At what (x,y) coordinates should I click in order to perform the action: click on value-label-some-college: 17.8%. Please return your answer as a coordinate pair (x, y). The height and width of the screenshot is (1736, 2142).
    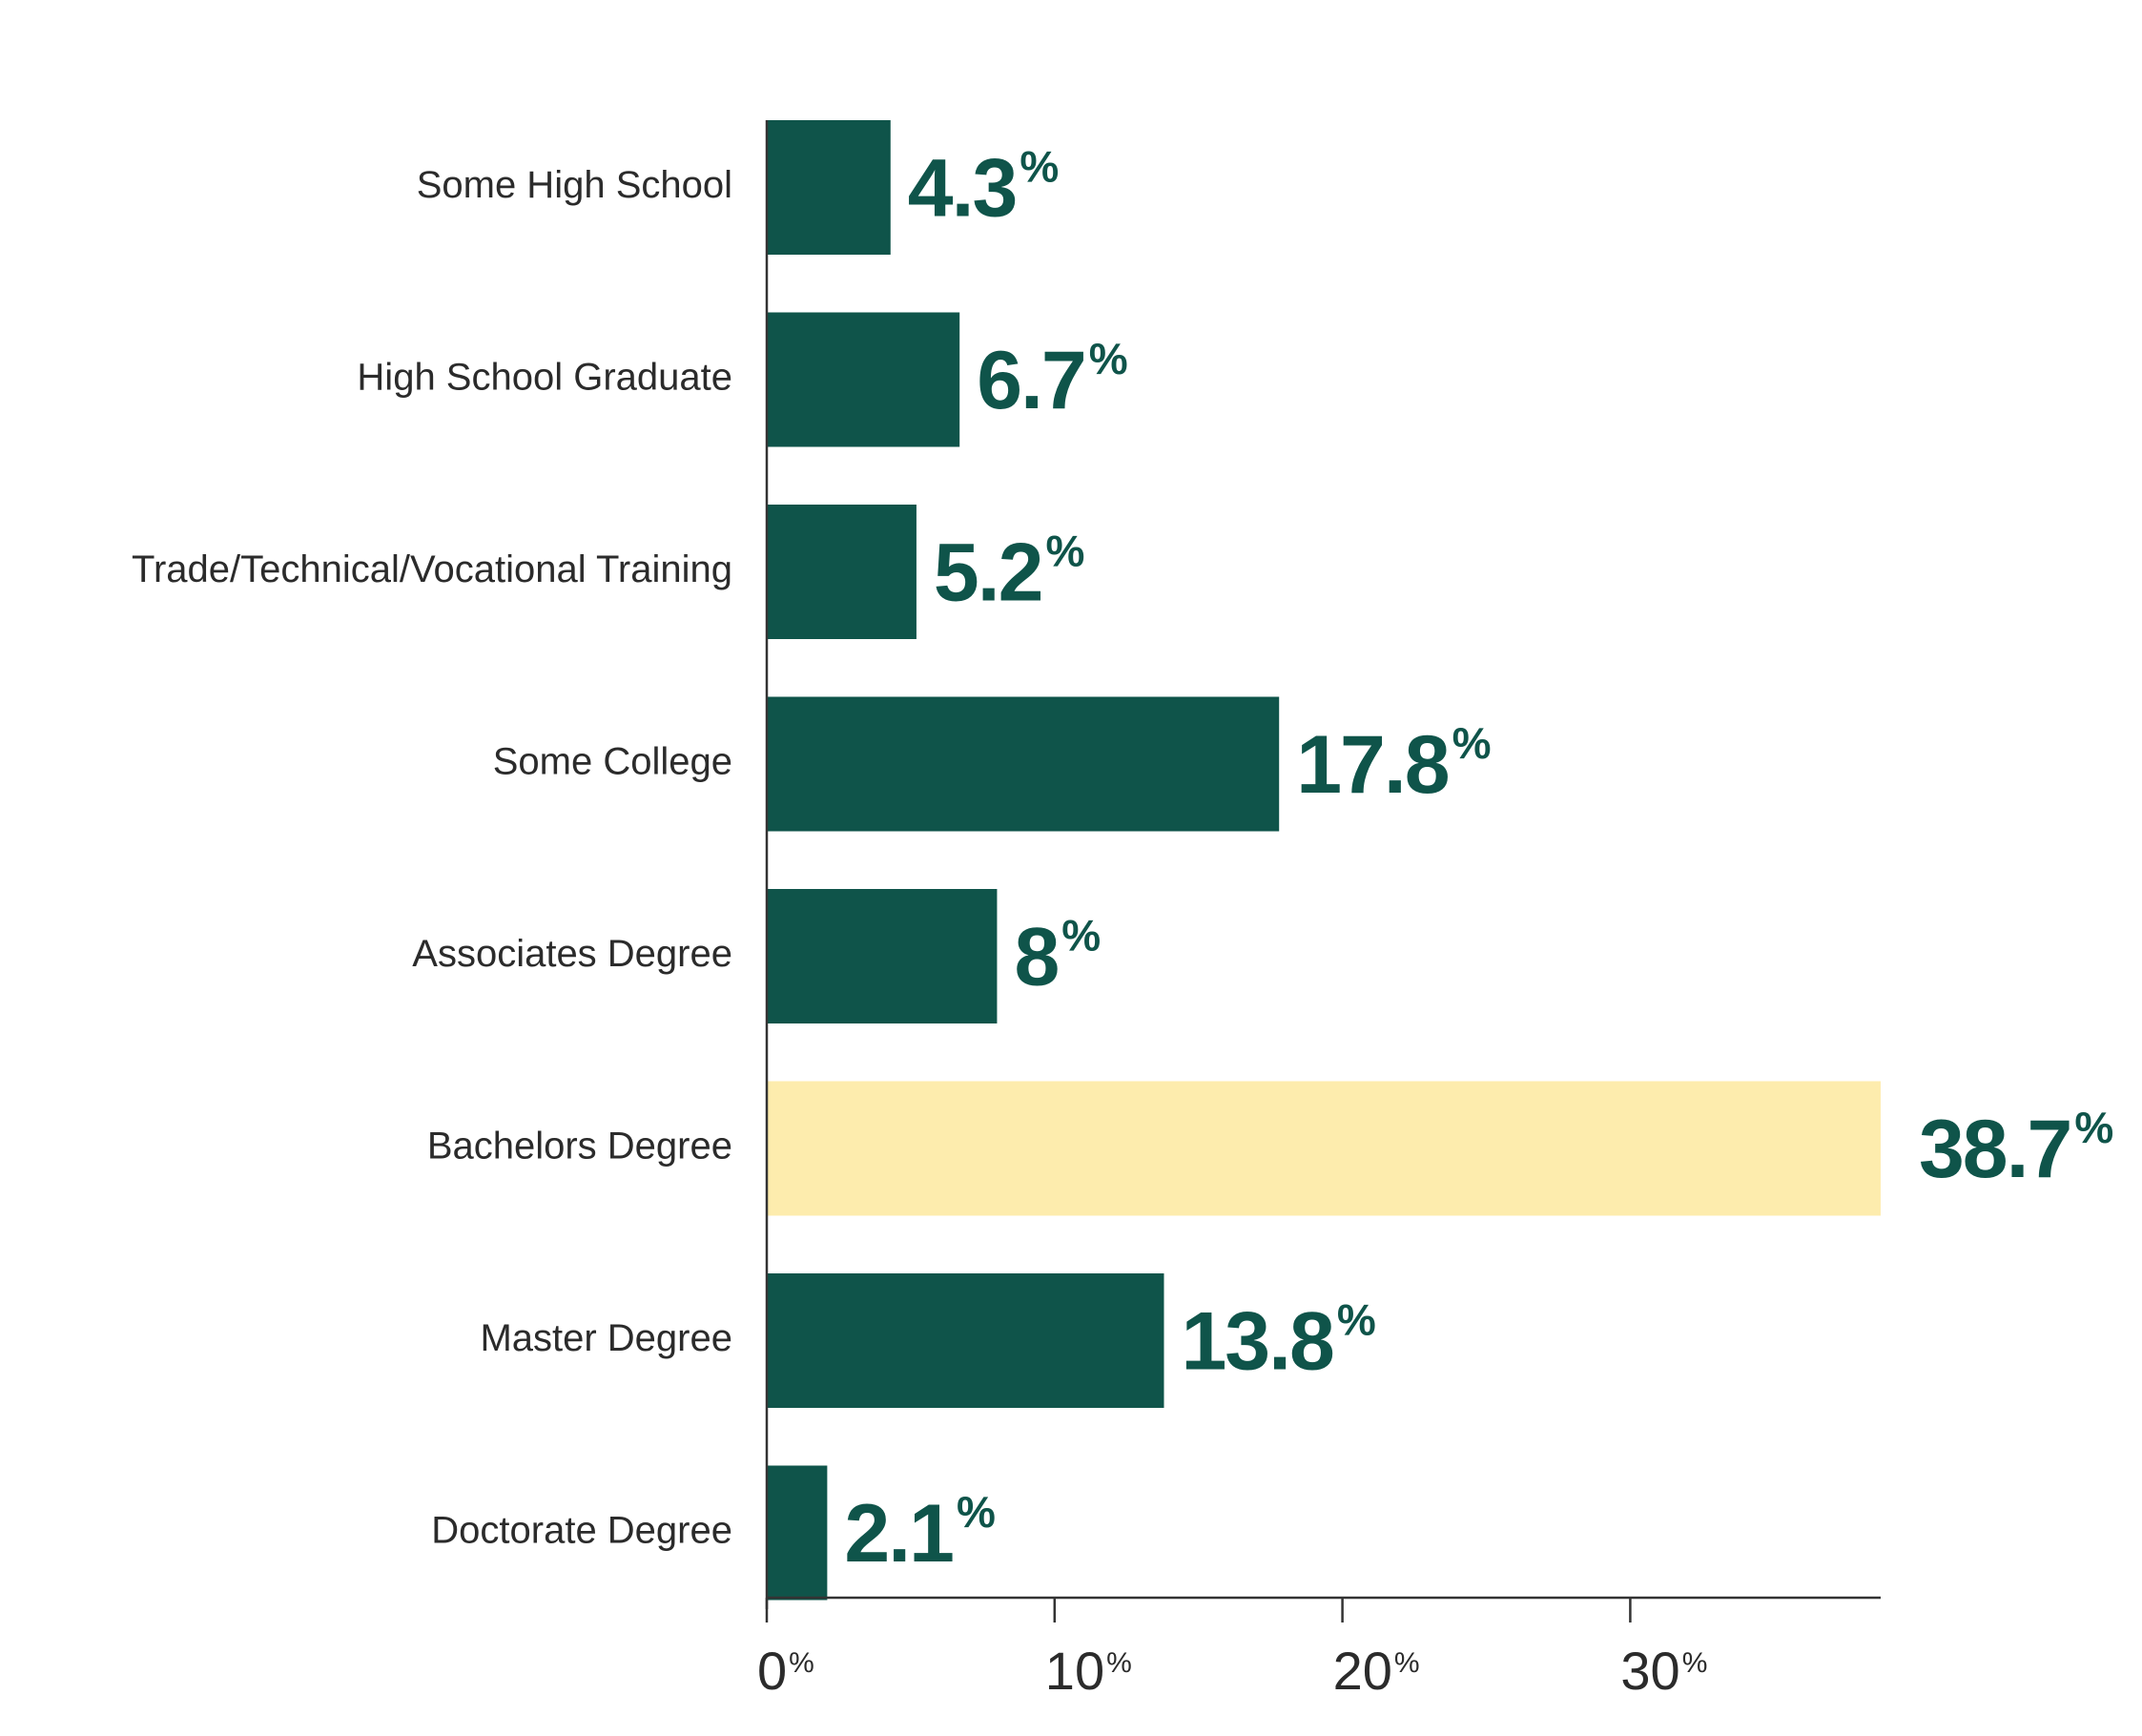
    Looking at the image, I should click on (1393, 764).